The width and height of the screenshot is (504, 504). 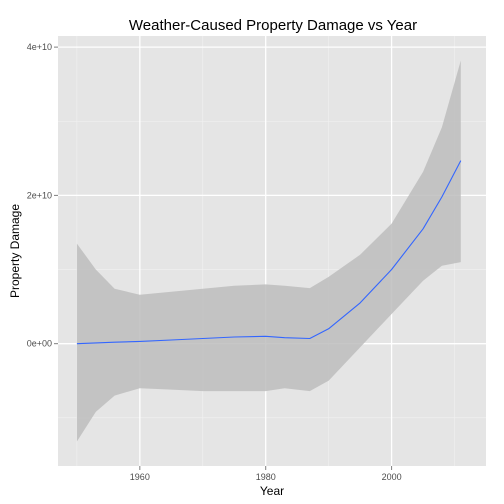 What do you see at coordinates (15, 251) in the screenshot?
I see `y-axis-title: Property Damage` at bounding box center [15, 251].